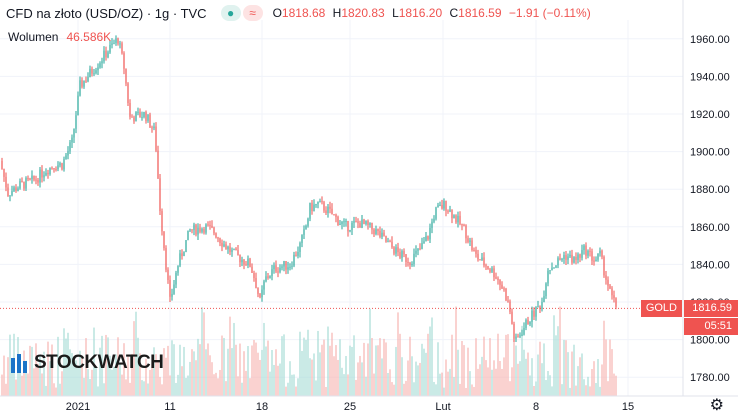  I want to click on open-value: 1818.68, so click(303, 13).